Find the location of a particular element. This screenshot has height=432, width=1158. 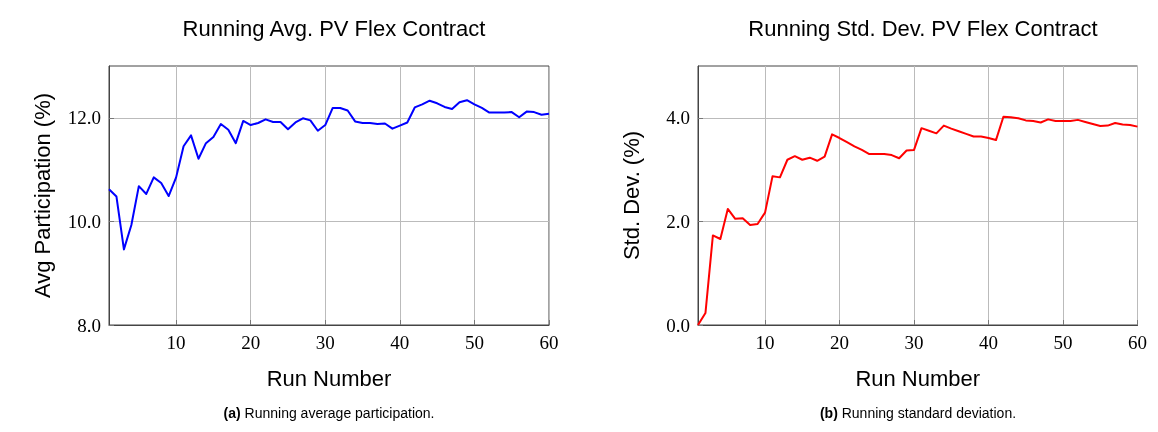

line-series is located at coordinates (329, 175).